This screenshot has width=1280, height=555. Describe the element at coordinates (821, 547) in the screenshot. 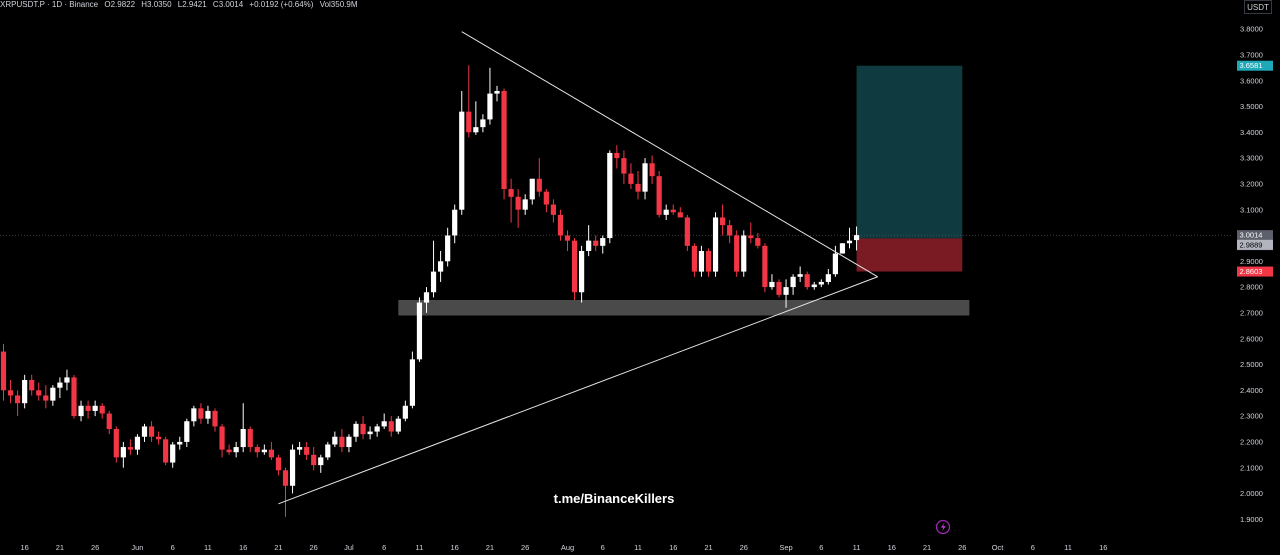

I see `x-tick-label: 6` at that location.